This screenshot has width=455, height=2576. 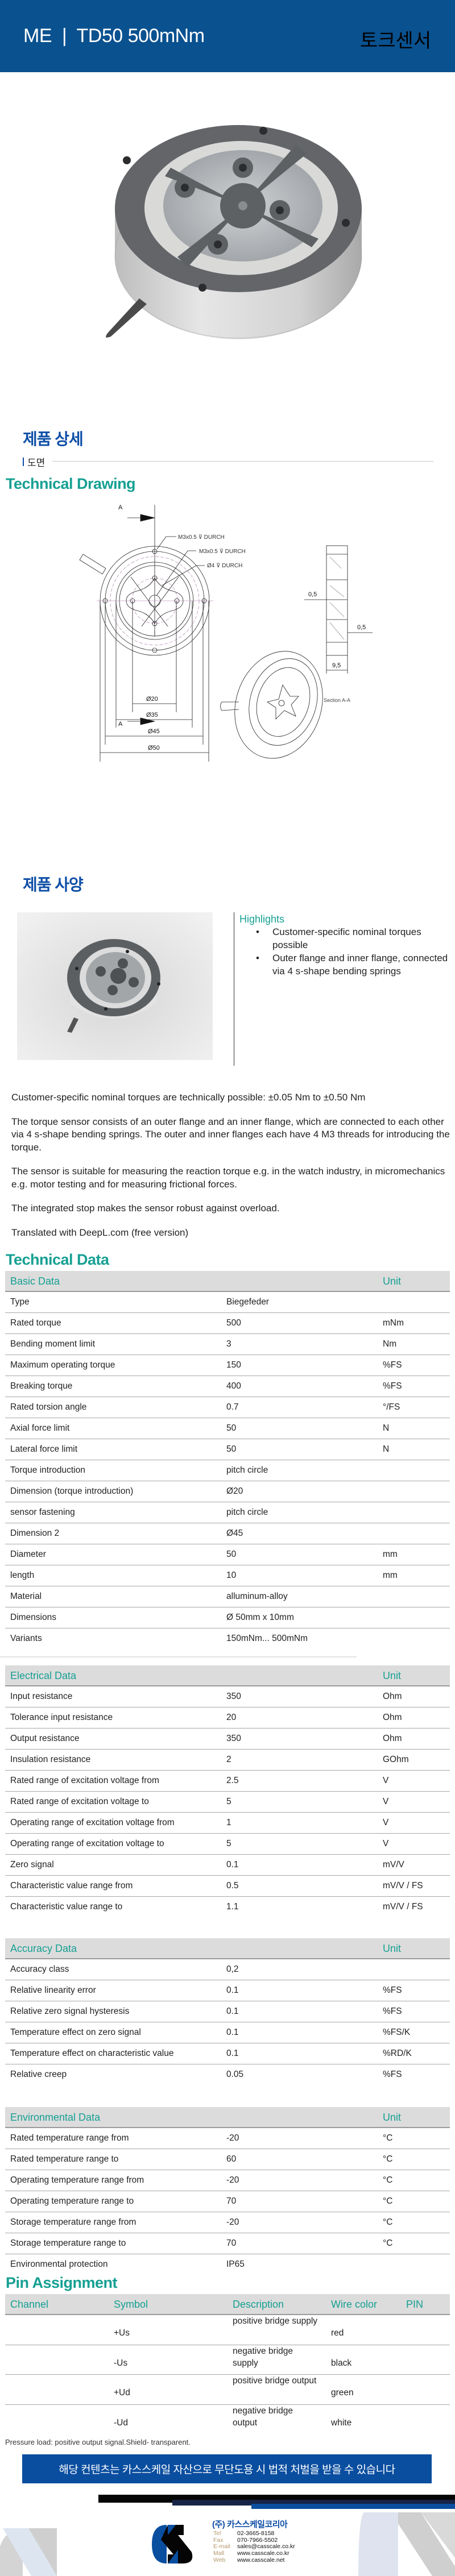 What do you see at coordinates (70, 2011) in the screenshot?
I see `cell-parameter: Relative zero signal hysteresis` at bounding box center [70, 2011].